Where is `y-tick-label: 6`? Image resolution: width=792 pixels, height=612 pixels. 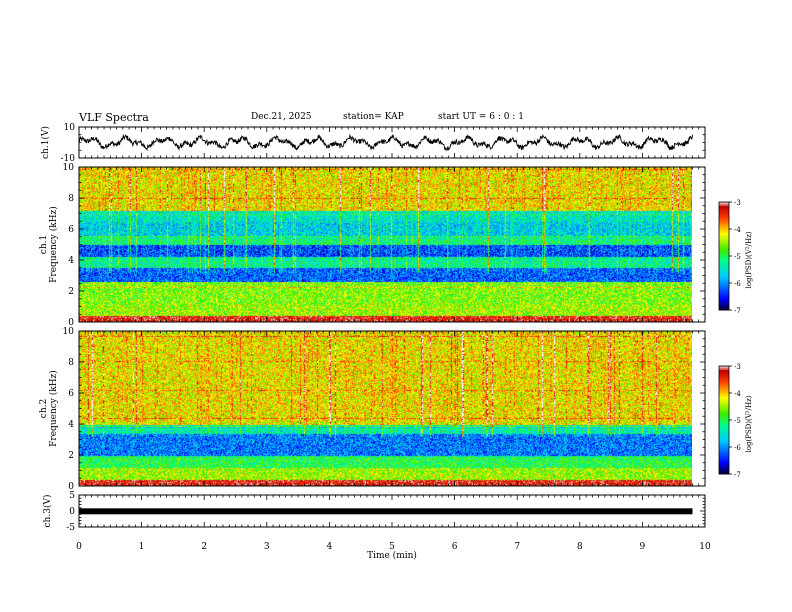 y-tick-label: 6 is located at coordinates (71, 230).